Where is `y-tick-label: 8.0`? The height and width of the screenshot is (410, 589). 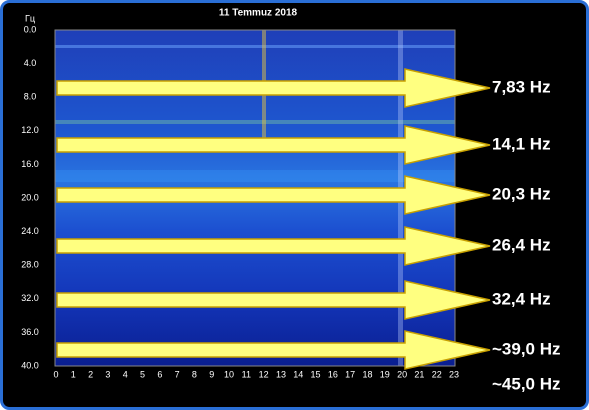 y-tick-label: 8.0 is located at coordinates (30, 97).